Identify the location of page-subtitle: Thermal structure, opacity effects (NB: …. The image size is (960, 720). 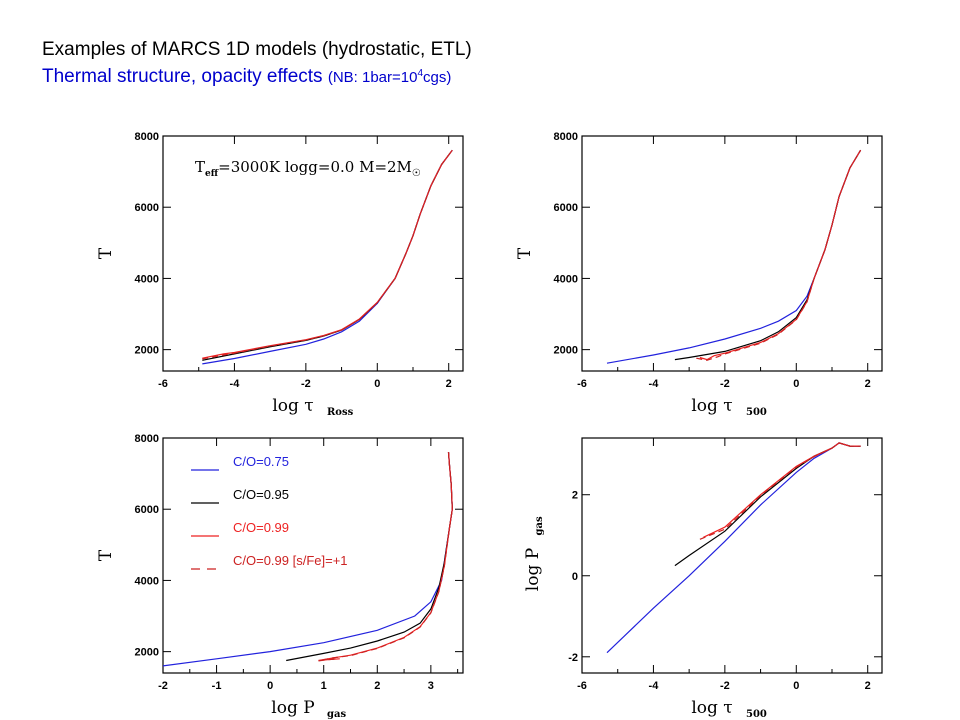
(257, 76).